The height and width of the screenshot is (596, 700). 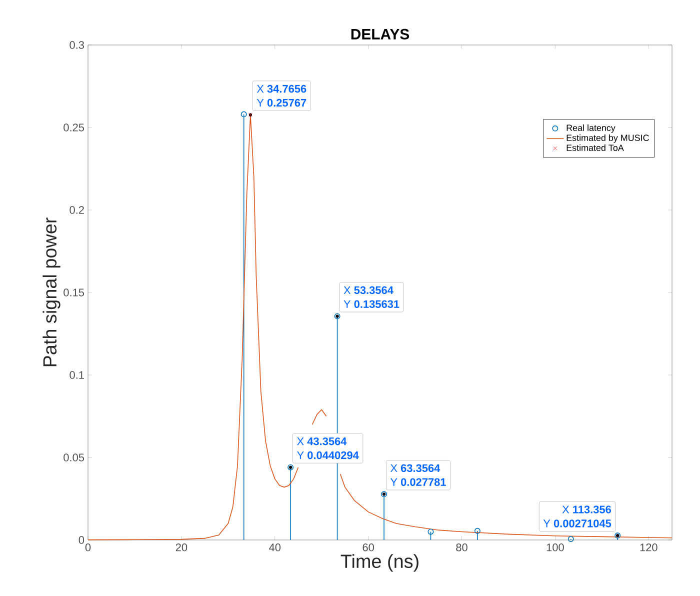 What do you see at coordinates (649, 548) in the screenshot?
I see `x-tick-label: 120` at bounding box center [649, 548].